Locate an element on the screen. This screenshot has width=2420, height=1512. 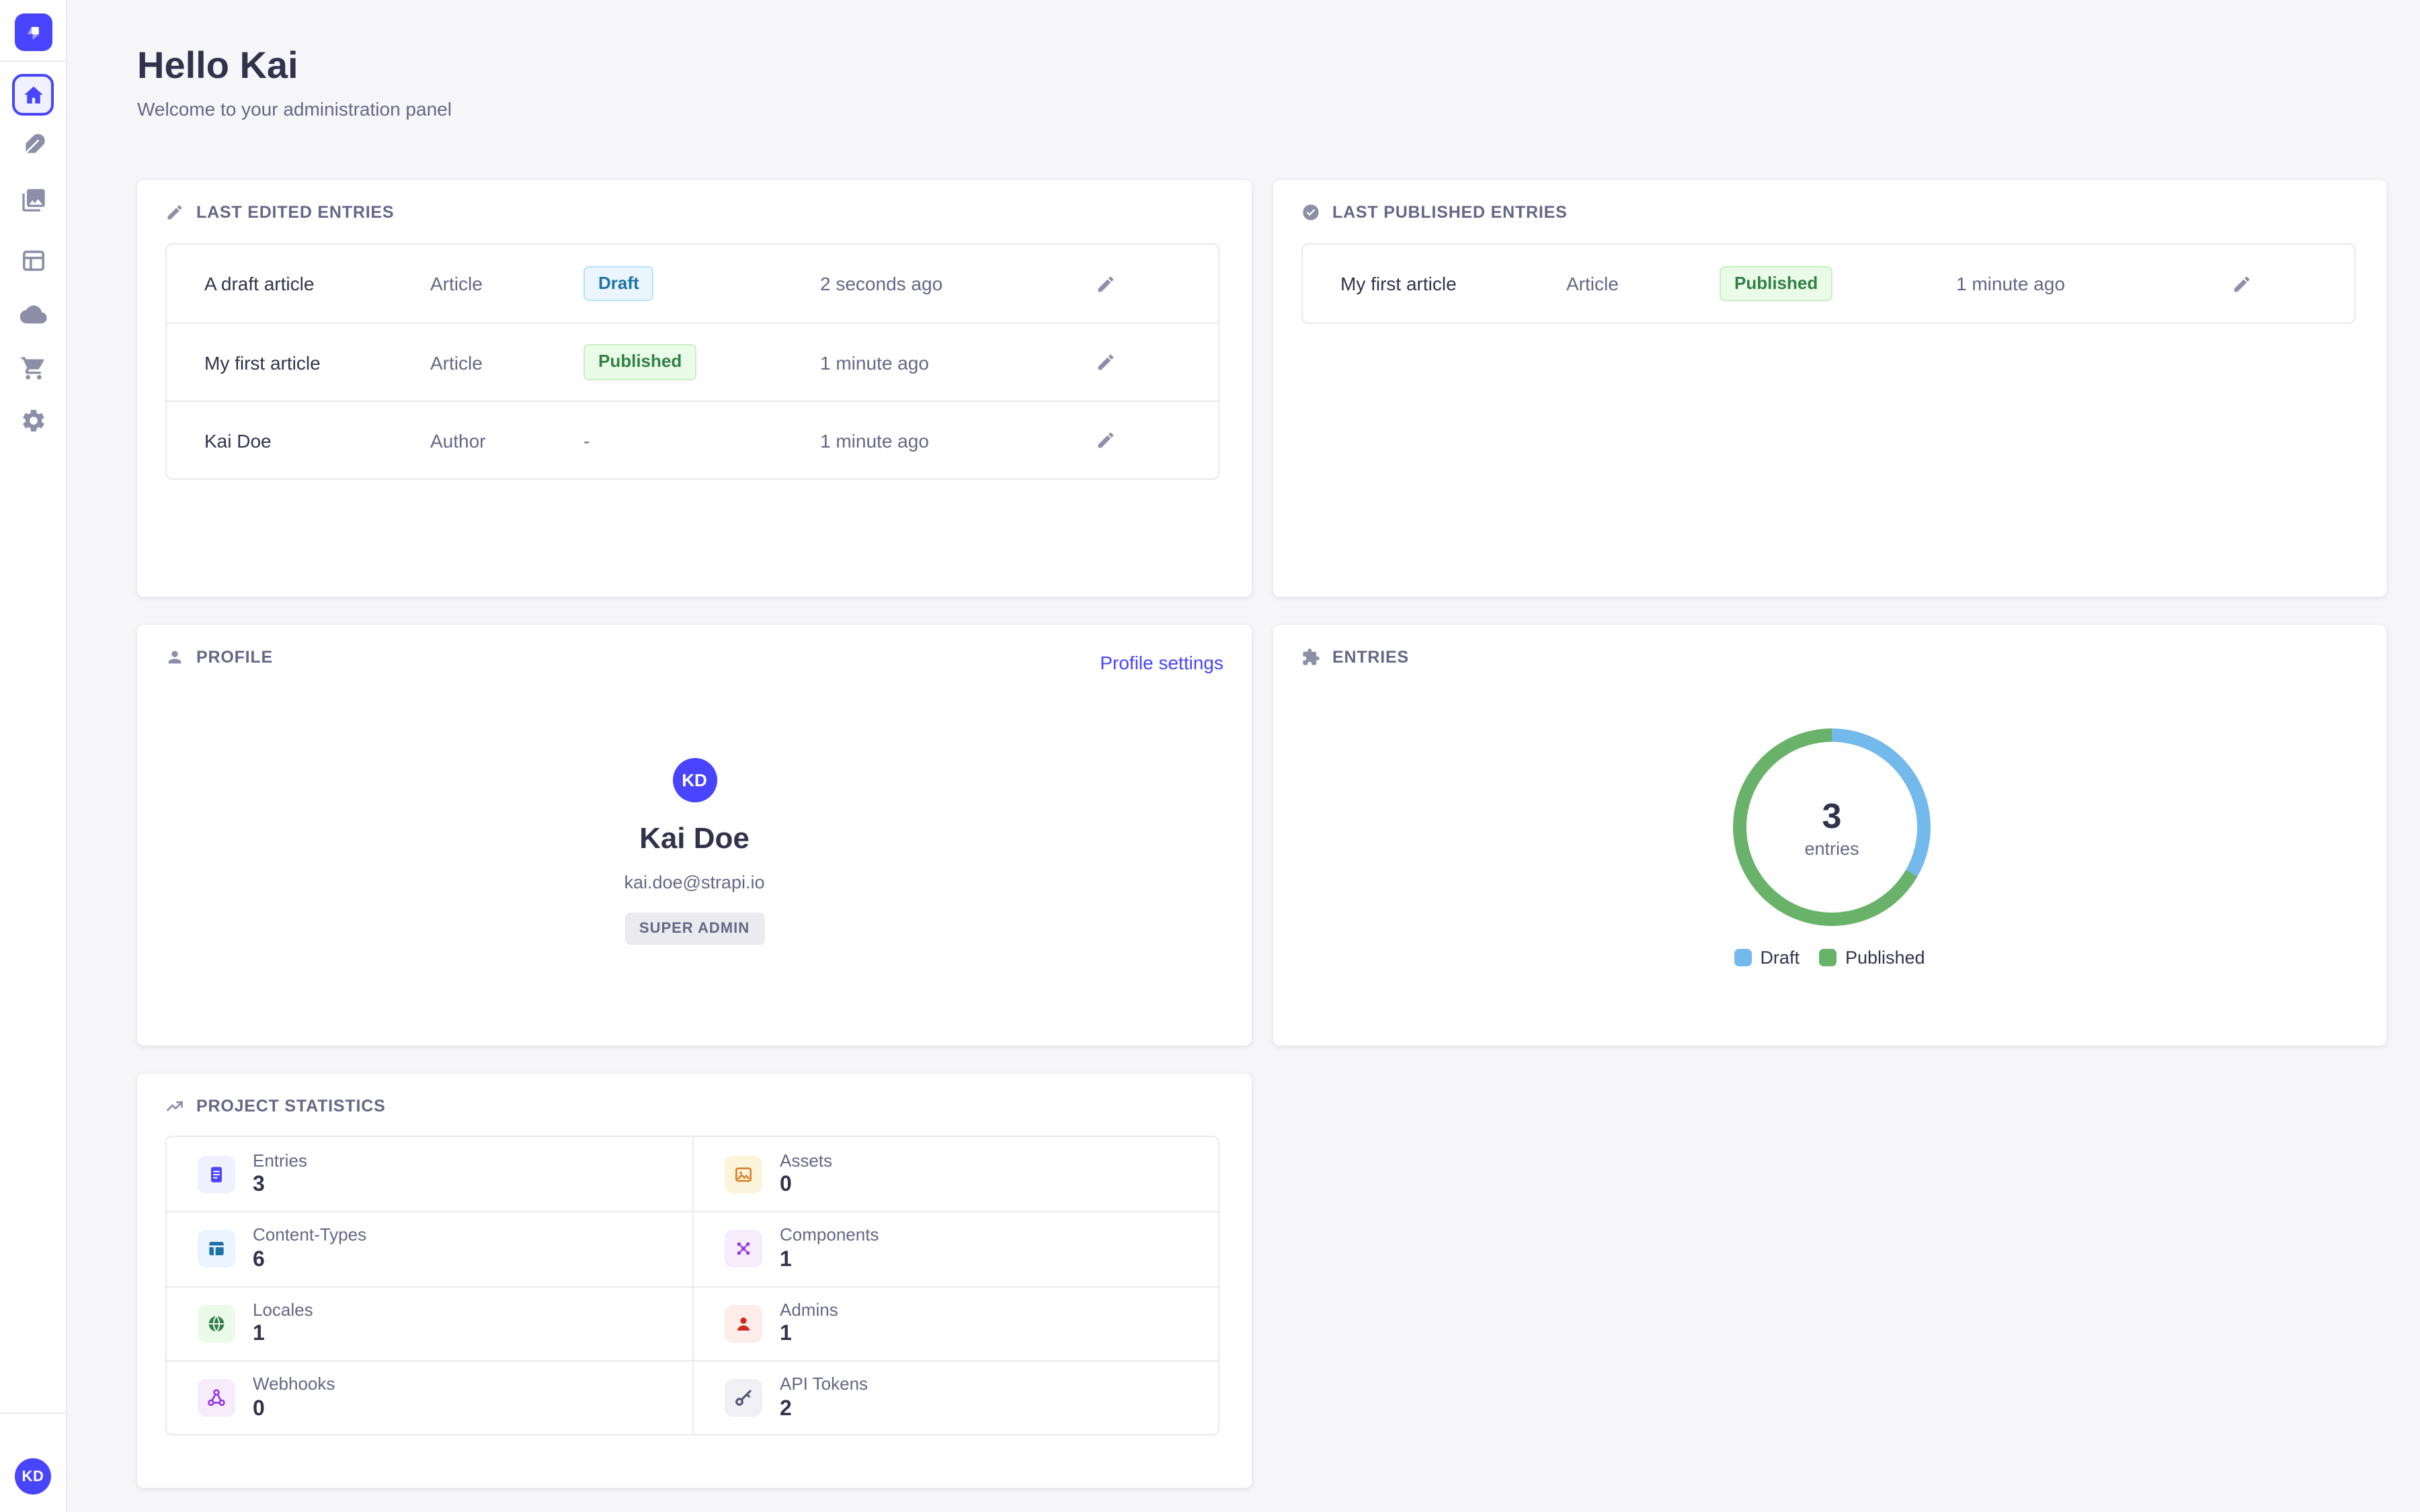
sidebar-item-settings is located at coordinates (33, 420).